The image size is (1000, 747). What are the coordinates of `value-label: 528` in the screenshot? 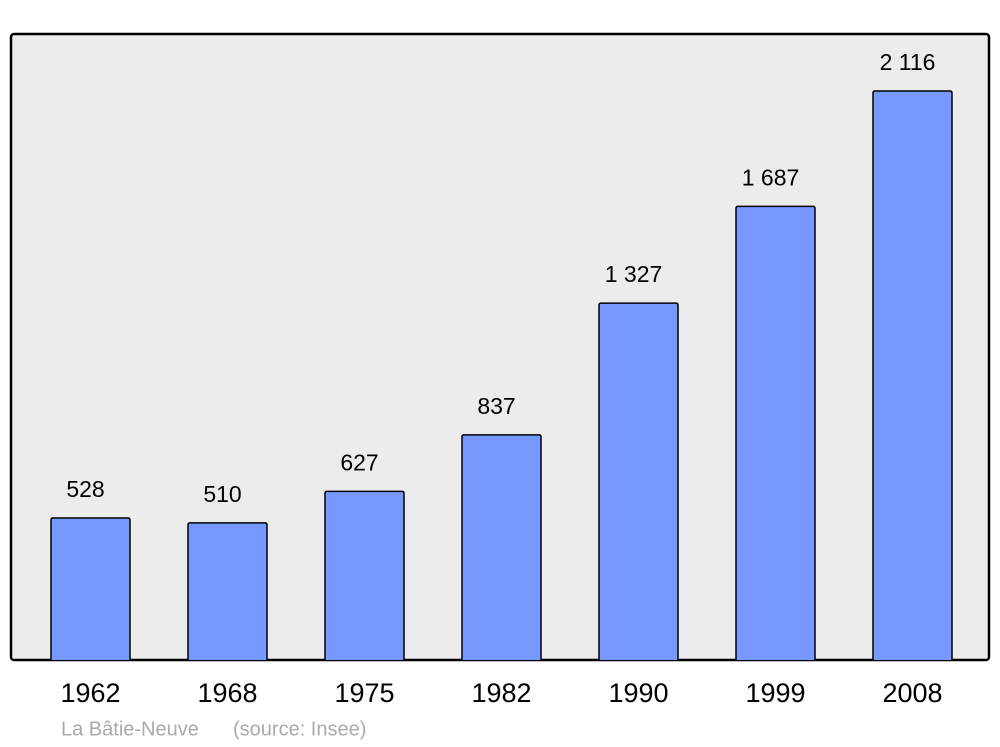 It's located at (85, 489).